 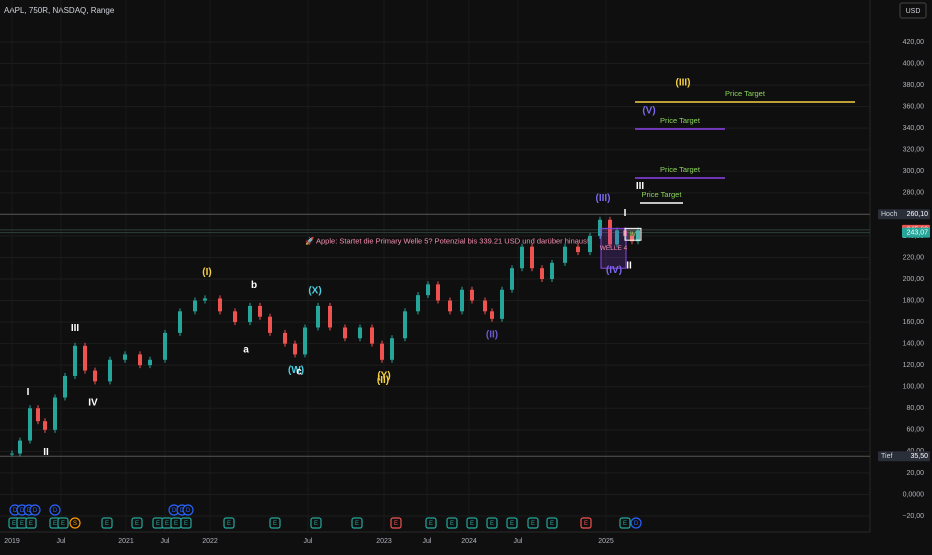 What do you see at coordinates (914, 257) in the screenshot?
I see `y-tick-label: 220,00` at bounding box center [914, 257].